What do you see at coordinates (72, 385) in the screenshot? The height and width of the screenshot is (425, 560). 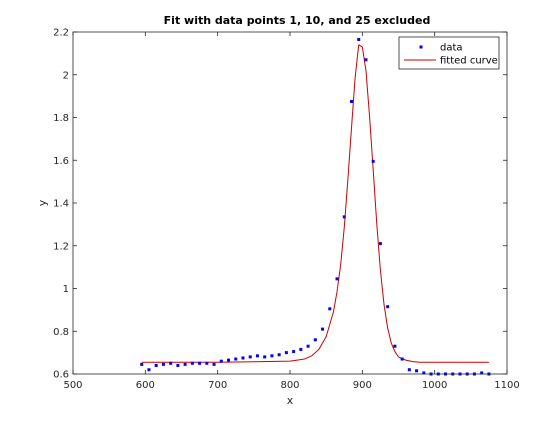 I see `x-tick-label: 500` at bounding box center [72, 385].